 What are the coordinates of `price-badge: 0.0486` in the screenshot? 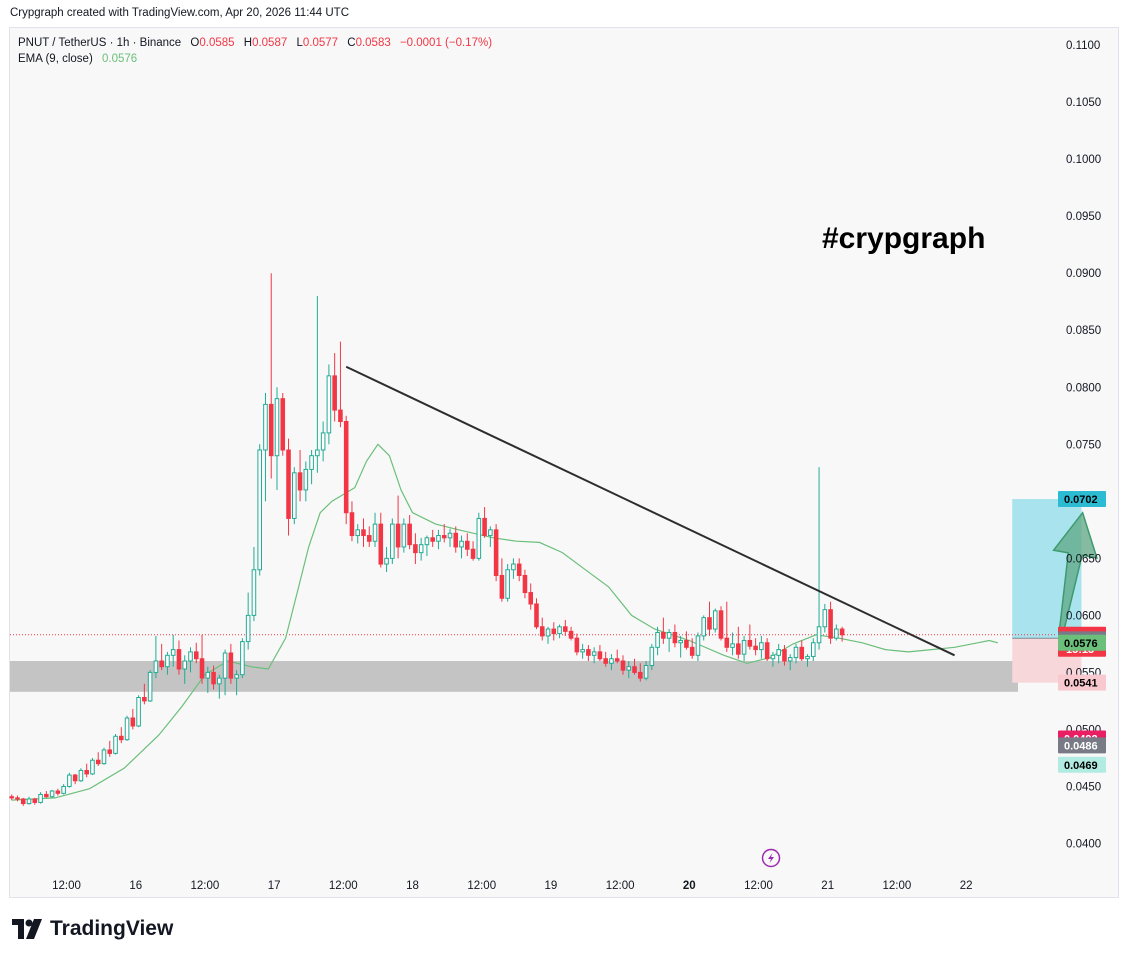 It's located at (1082, 745).